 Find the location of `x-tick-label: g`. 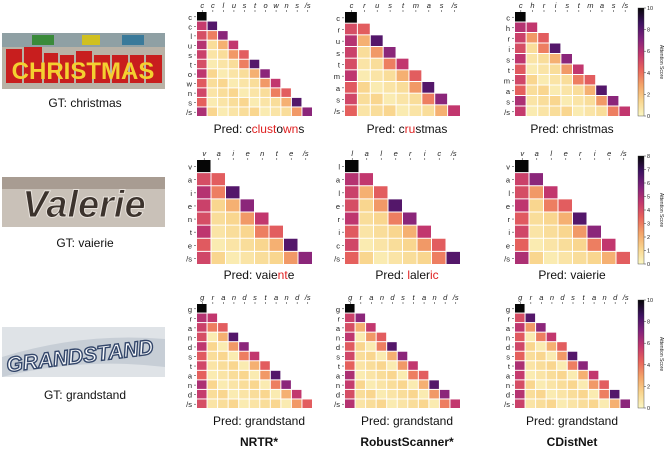

x-tick-label: g is located at coordinates (520, 297).